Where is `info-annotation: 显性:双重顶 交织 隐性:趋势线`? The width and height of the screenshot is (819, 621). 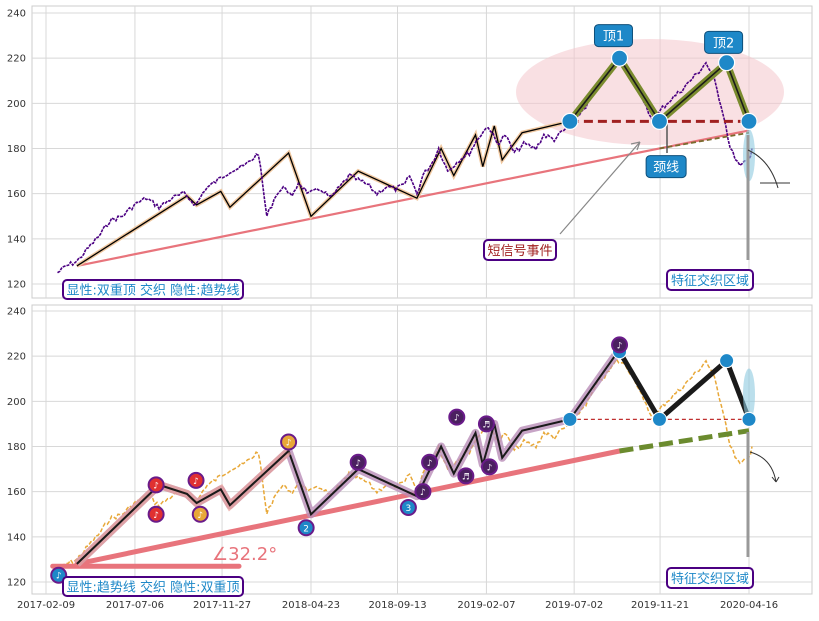 info-annotation: 显性:双重顶 交织 隐性:趋势线 is located at coordinates (152, 291).